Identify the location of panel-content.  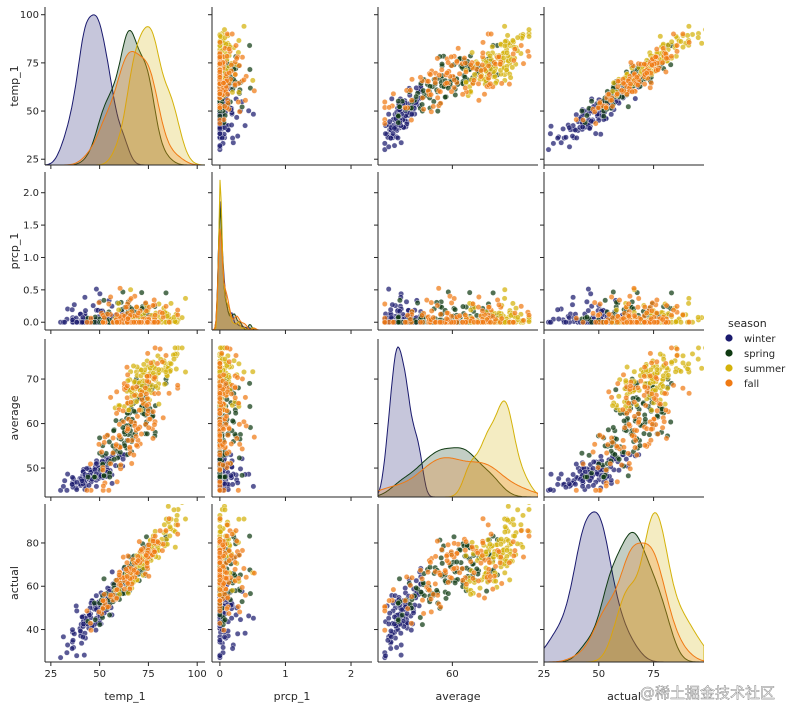
(624, 305).